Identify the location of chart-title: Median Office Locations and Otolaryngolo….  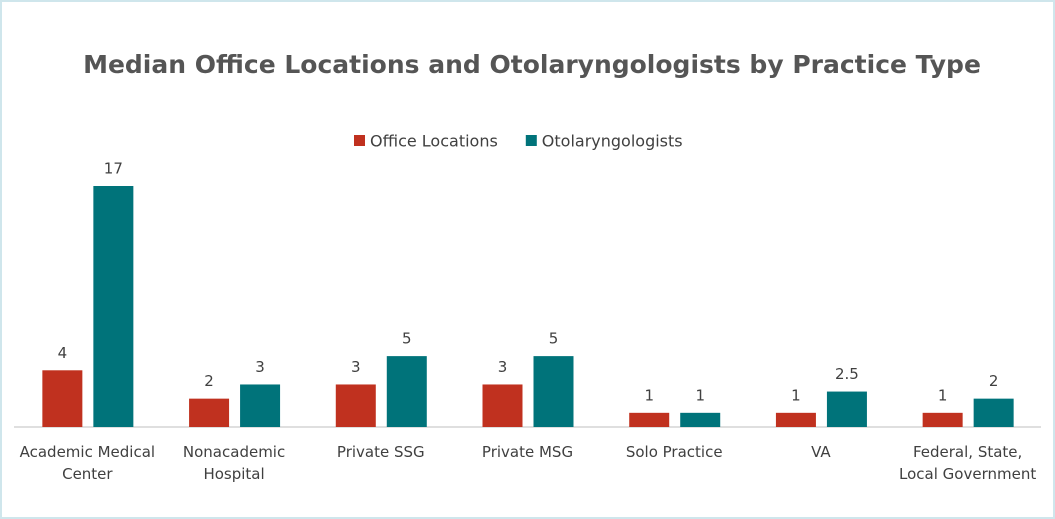
(532, 64).